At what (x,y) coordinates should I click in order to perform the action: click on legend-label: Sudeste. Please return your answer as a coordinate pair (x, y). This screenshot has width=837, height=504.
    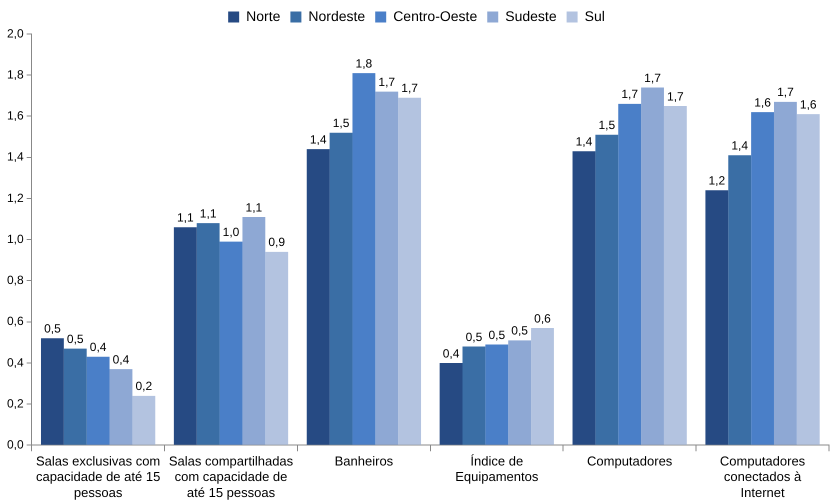
    Looking at the image, I should click on (531, 16).